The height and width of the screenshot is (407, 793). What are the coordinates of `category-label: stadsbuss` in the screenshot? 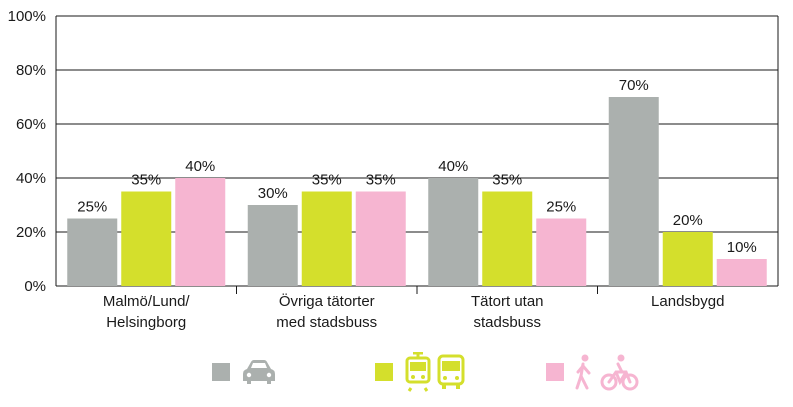 It's located at (507, 322).